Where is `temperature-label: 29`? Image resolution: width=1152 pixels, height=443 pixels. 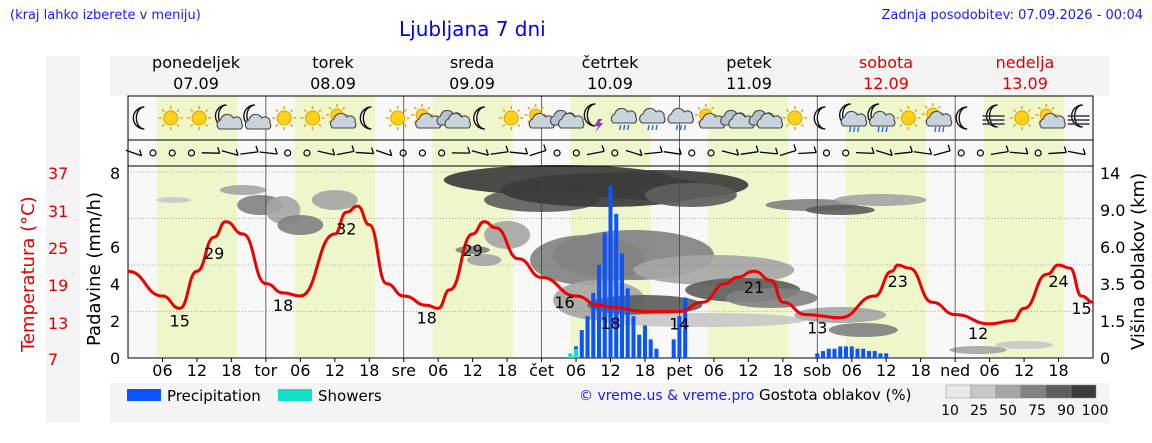 temperature-label: 29 is located at coordinates (214, 253).